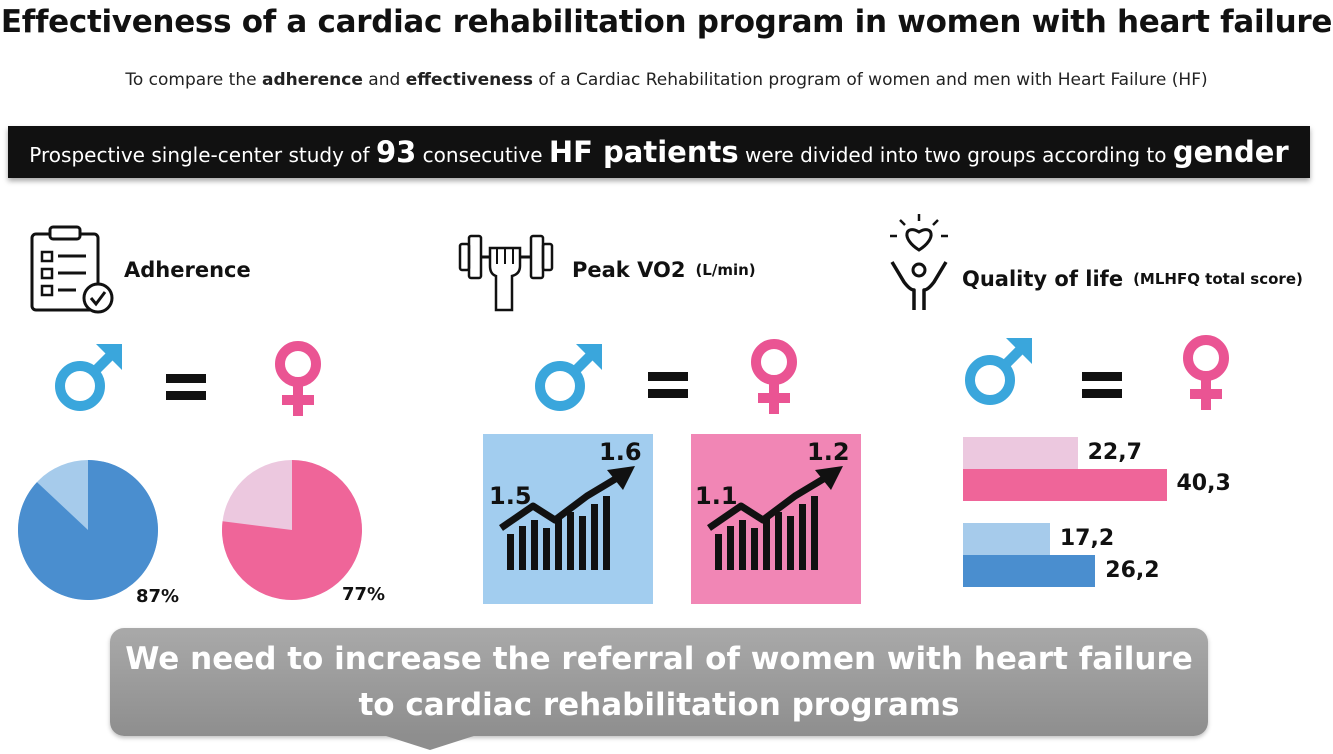 The image size is (1333, 754). Describe the element at coordinates (629, 270) in the screenshot. I see `vo2-label: Peak VO2` at that location.